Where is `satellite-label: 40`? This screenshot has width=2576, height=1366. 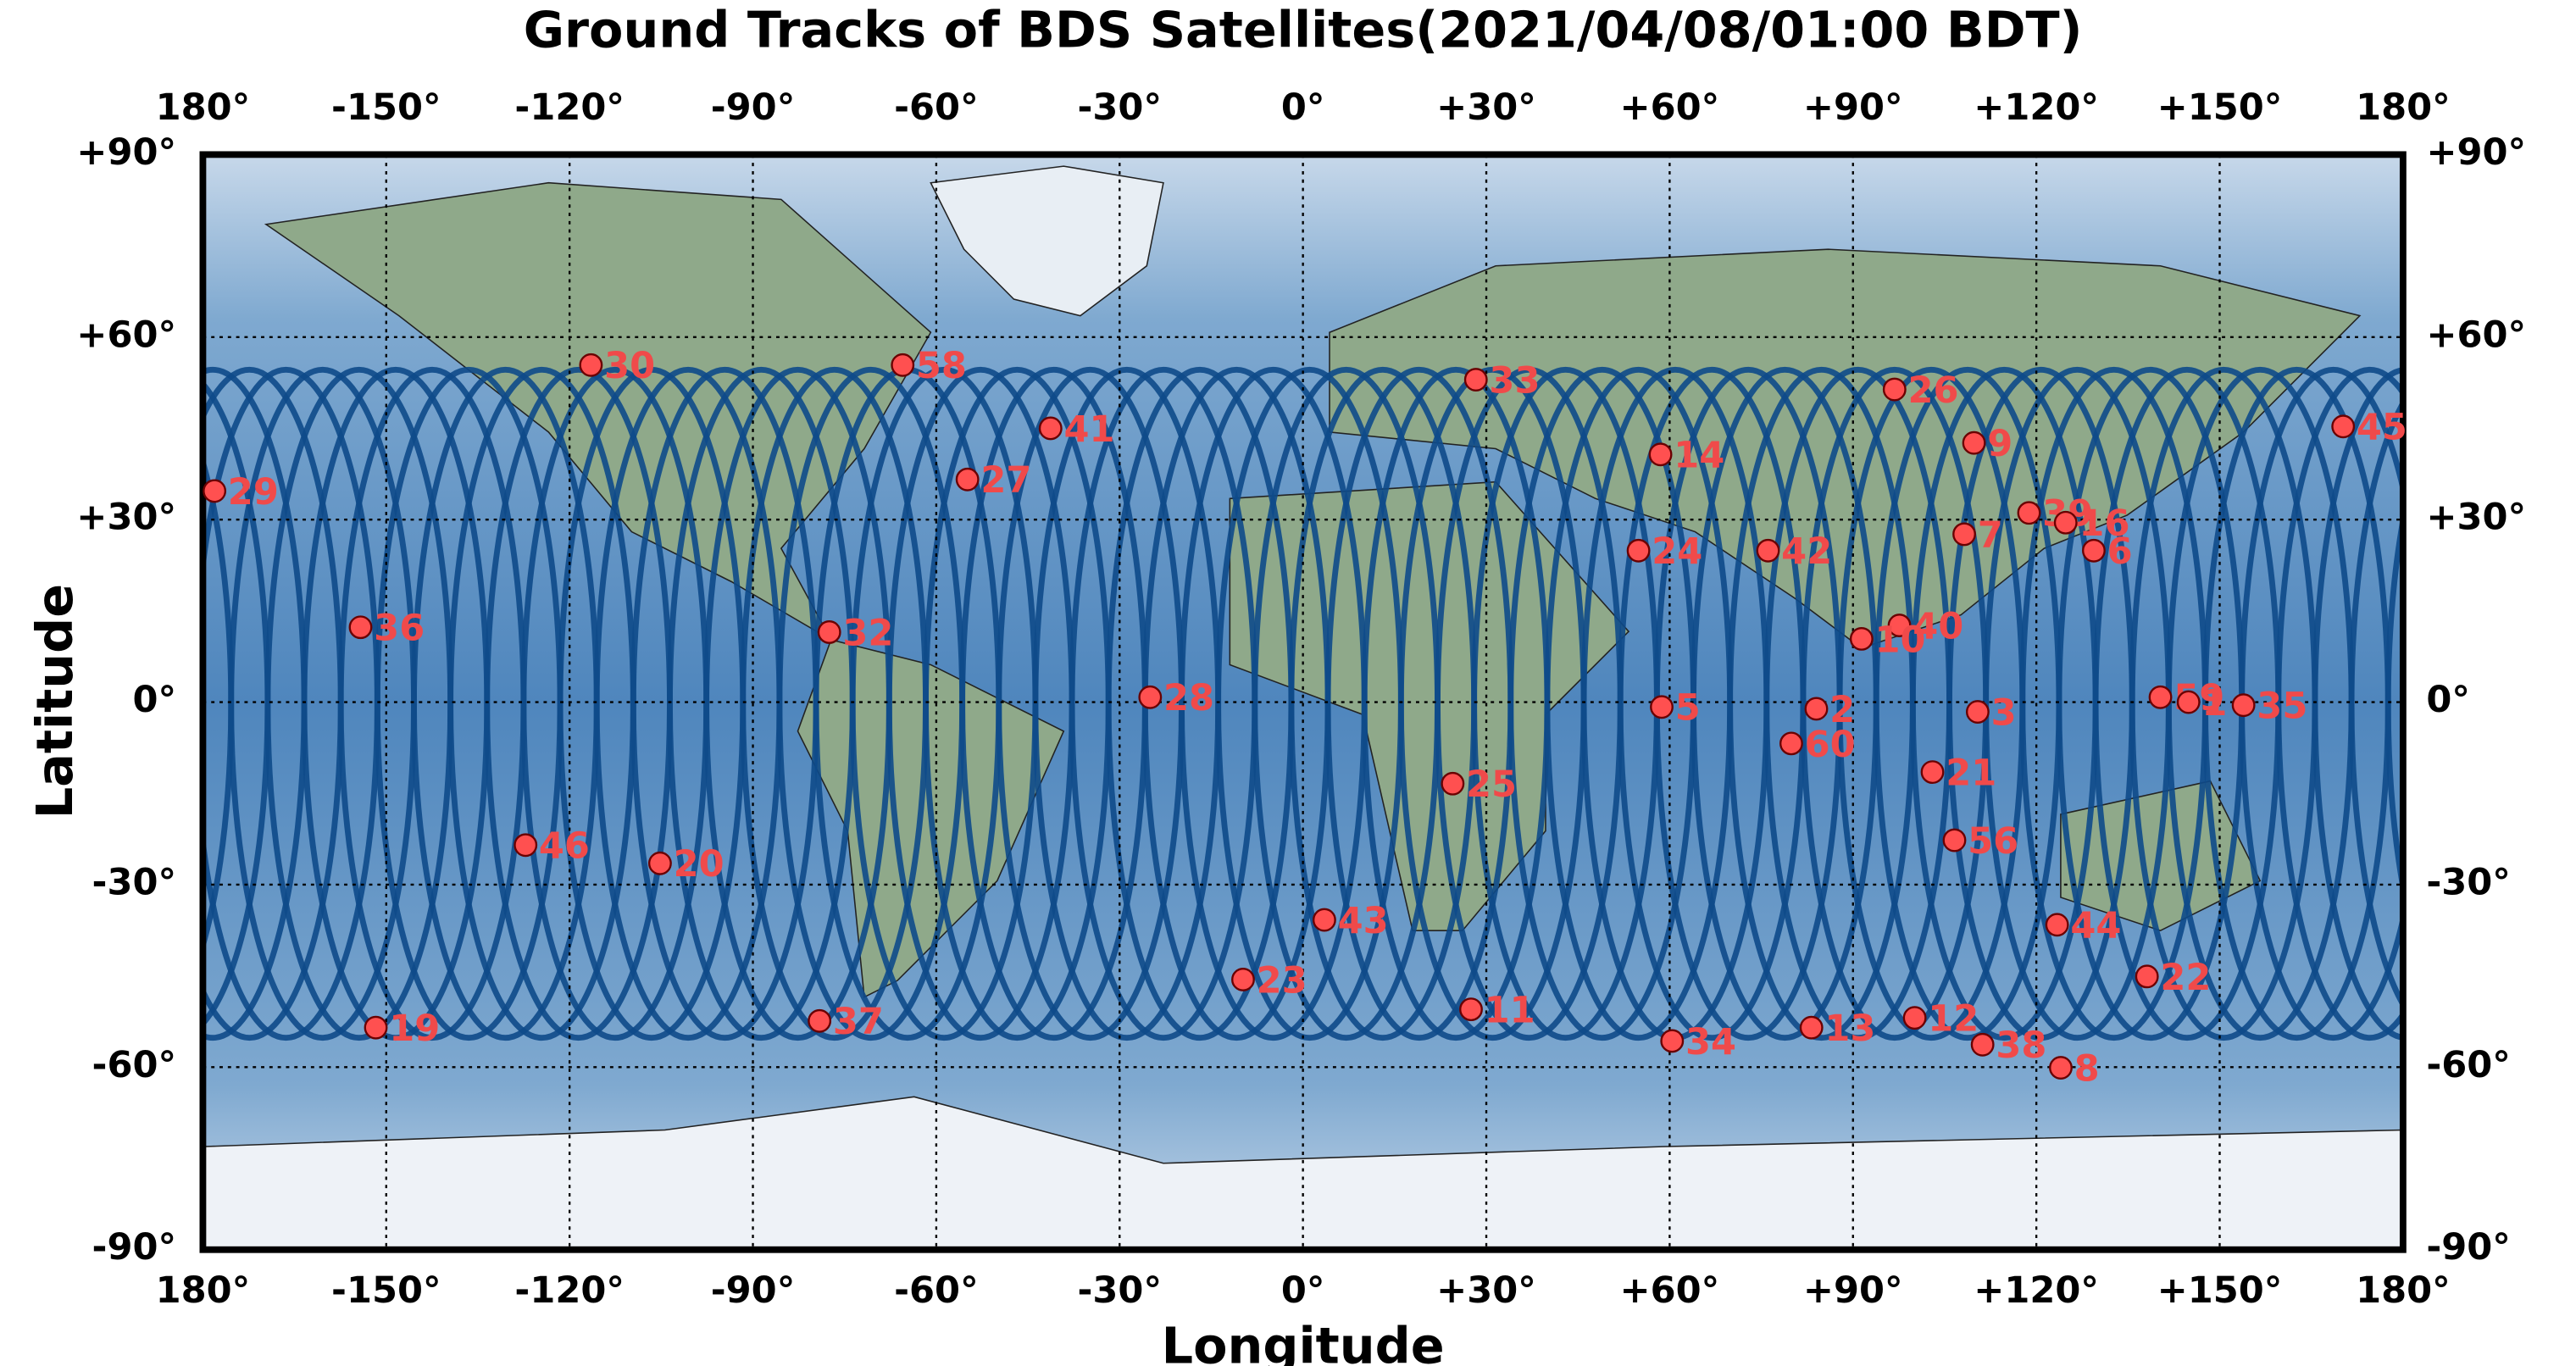
satellite-label: 40 is located at coordinates (1938, 627).